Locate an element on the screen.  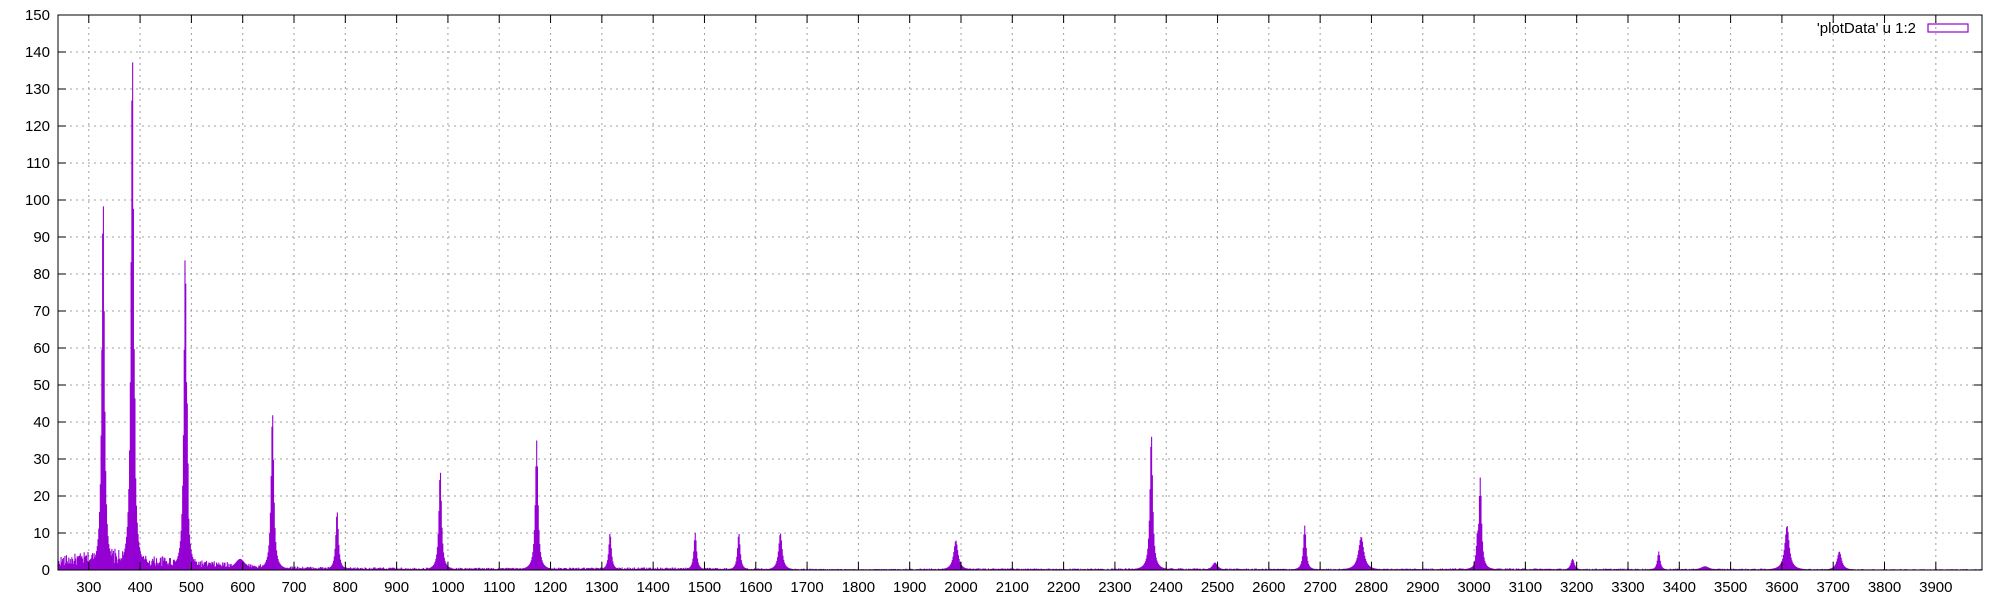
y-tick-label: 110 is located at coordinates (38, 163).